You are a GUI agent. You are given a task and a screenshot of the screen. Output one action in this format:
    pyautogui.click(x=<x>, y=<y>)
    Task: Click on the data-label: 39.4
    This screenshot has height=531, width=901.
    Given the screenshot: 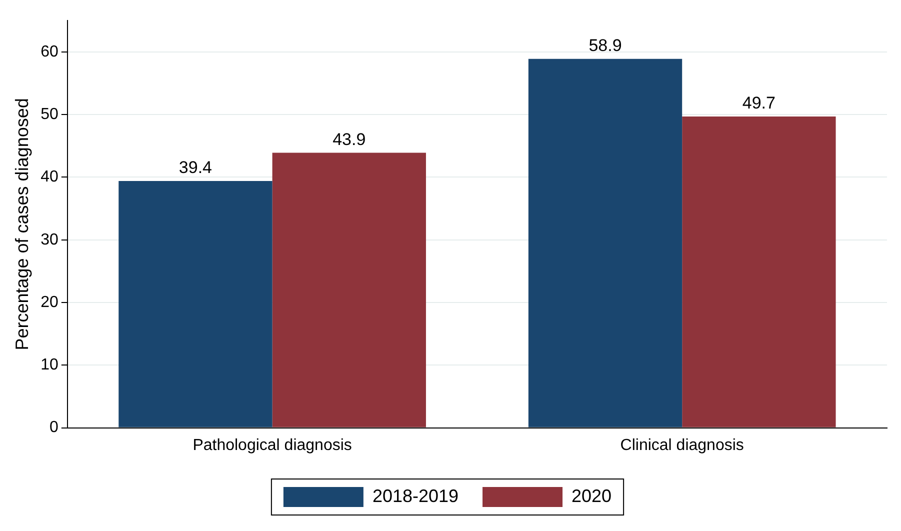 What is the action you would take?
    pyautogui.click(x=195, y=168)
    